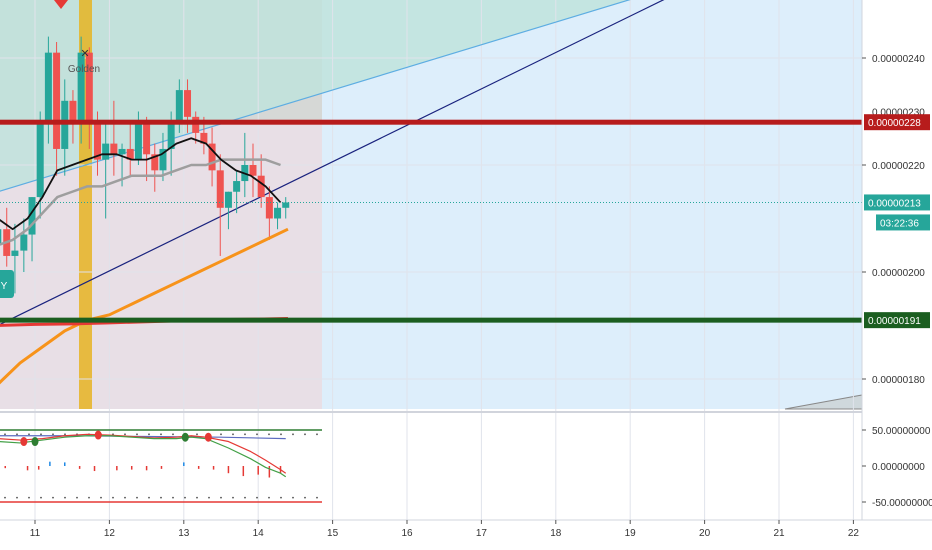  Describe the element at coordinates (897, 202) in the screenshot. I see `current-price-tag` at that location.